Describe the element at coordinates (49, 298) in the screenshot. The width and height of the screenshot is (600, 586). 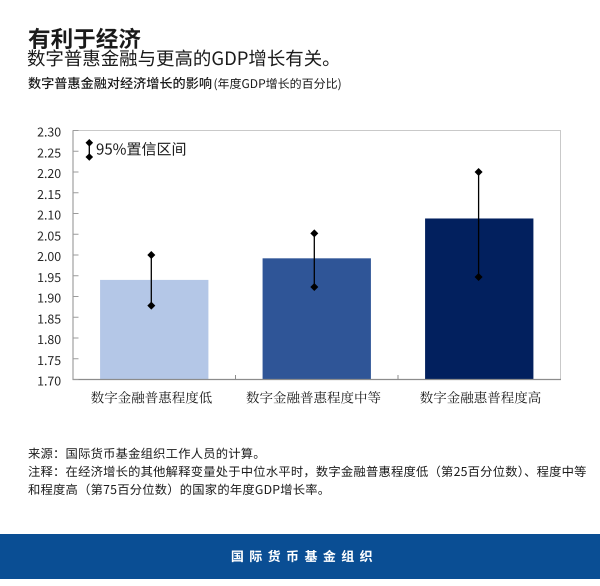
I see `svg-text: 1.90` at that location.